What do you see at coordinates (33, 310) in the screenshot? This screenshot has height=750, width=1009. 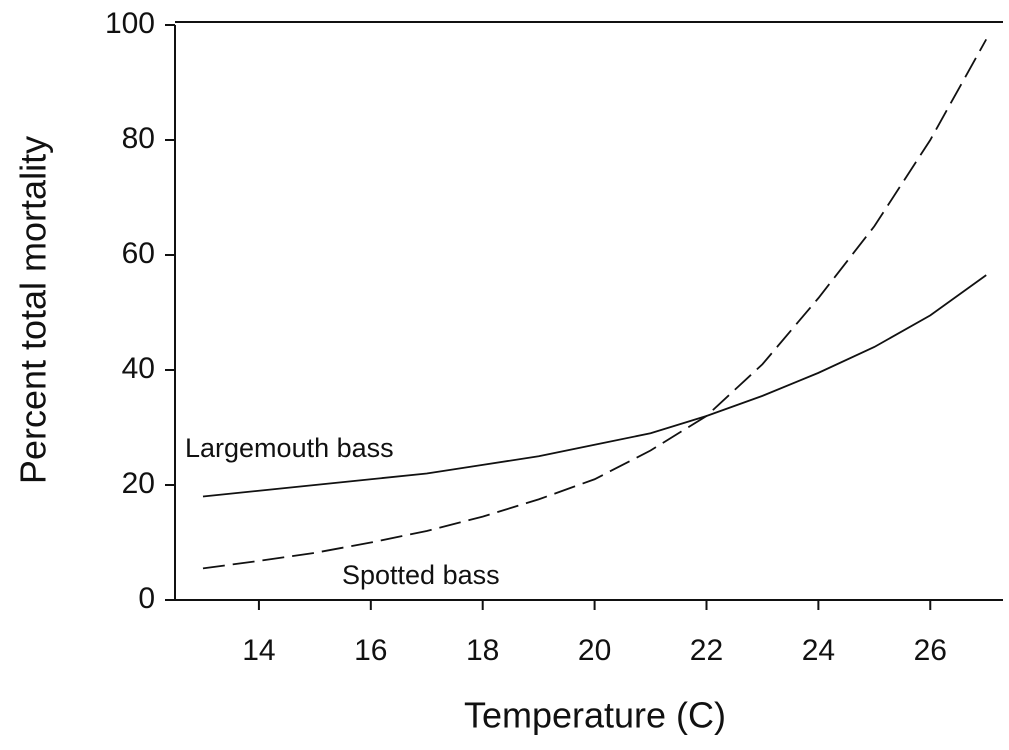 I see `y-axis-title: Percent total mortality` at bounding box center [33, 310].